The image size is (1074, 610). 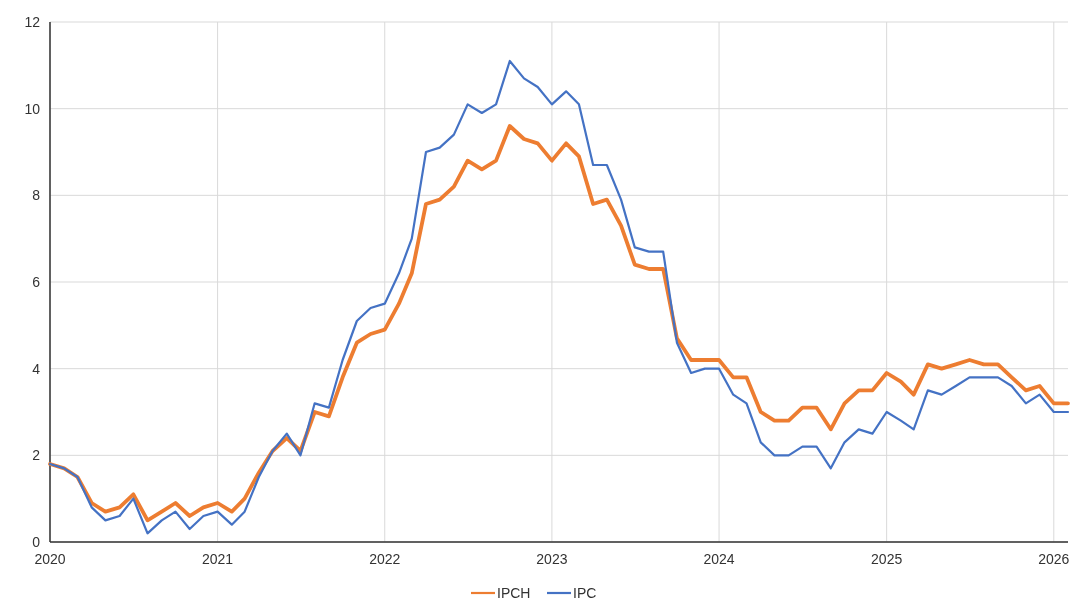 What do you see at coordinates (552, 559) in the screenshot?
I see `x-tick-label: 2023` at bounding box center [552, 559].